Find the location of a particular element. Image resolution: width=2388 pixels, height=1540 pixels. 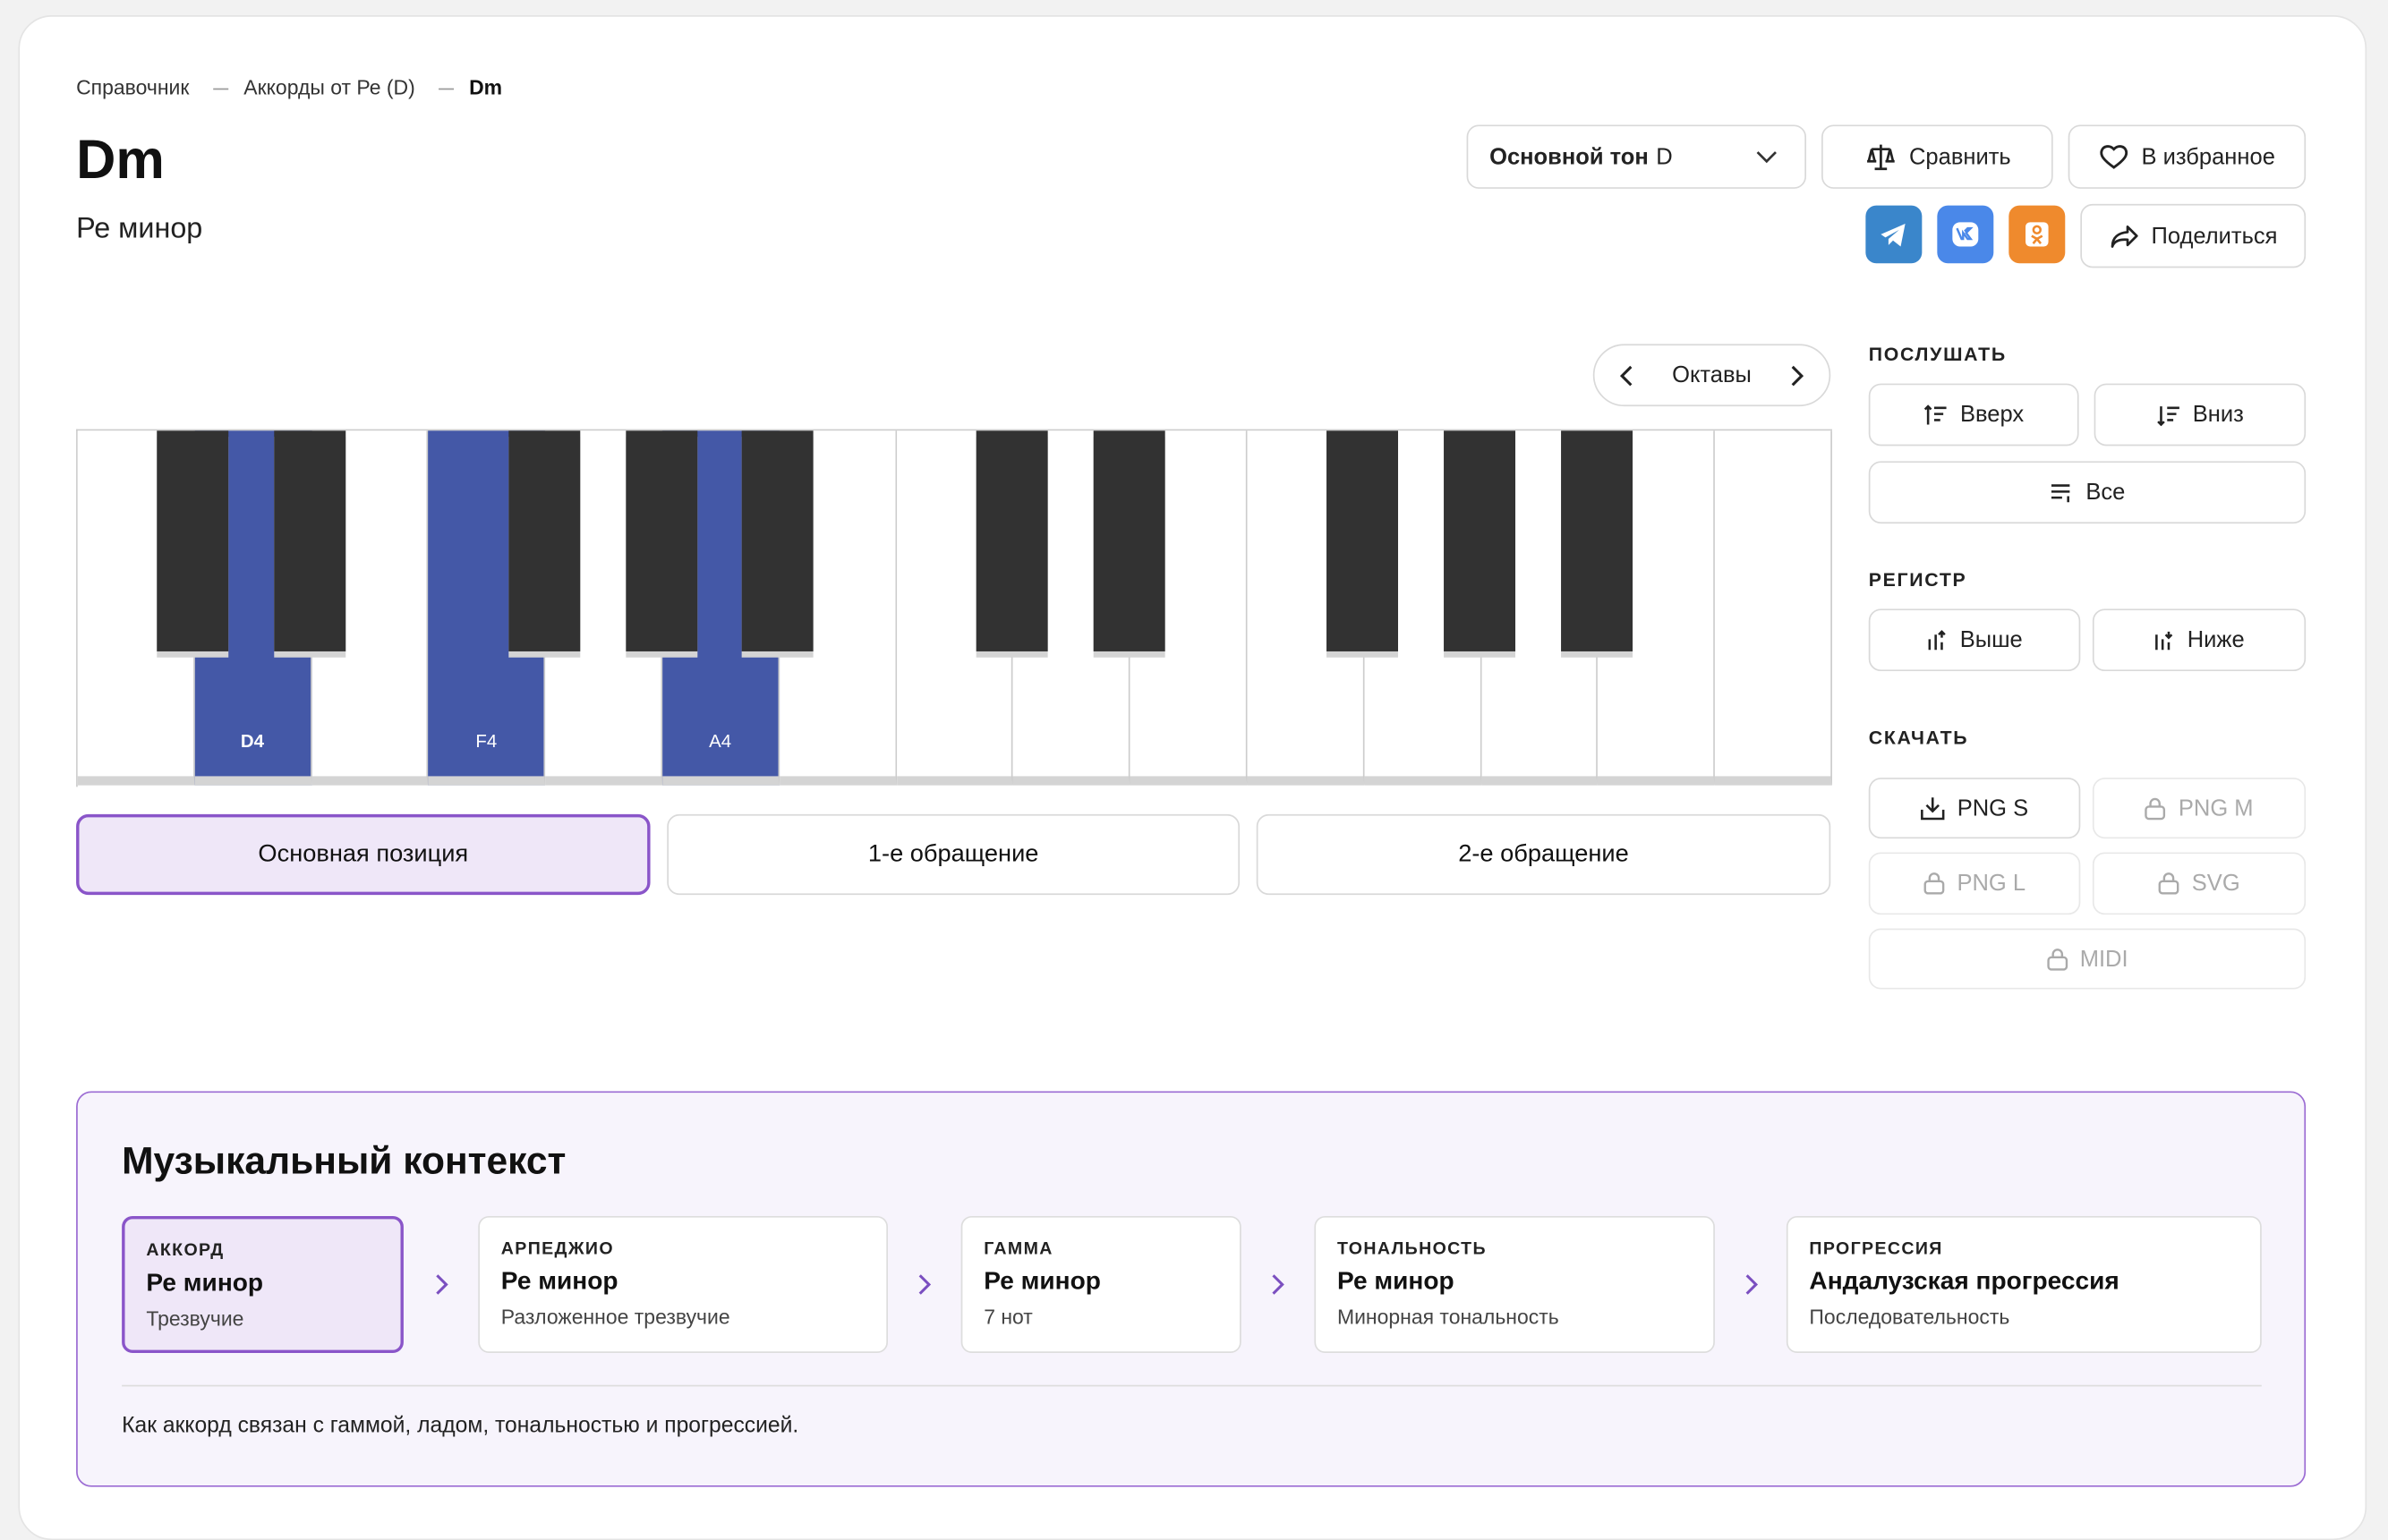

label: Октавы is located at coordinates (1712, 375).